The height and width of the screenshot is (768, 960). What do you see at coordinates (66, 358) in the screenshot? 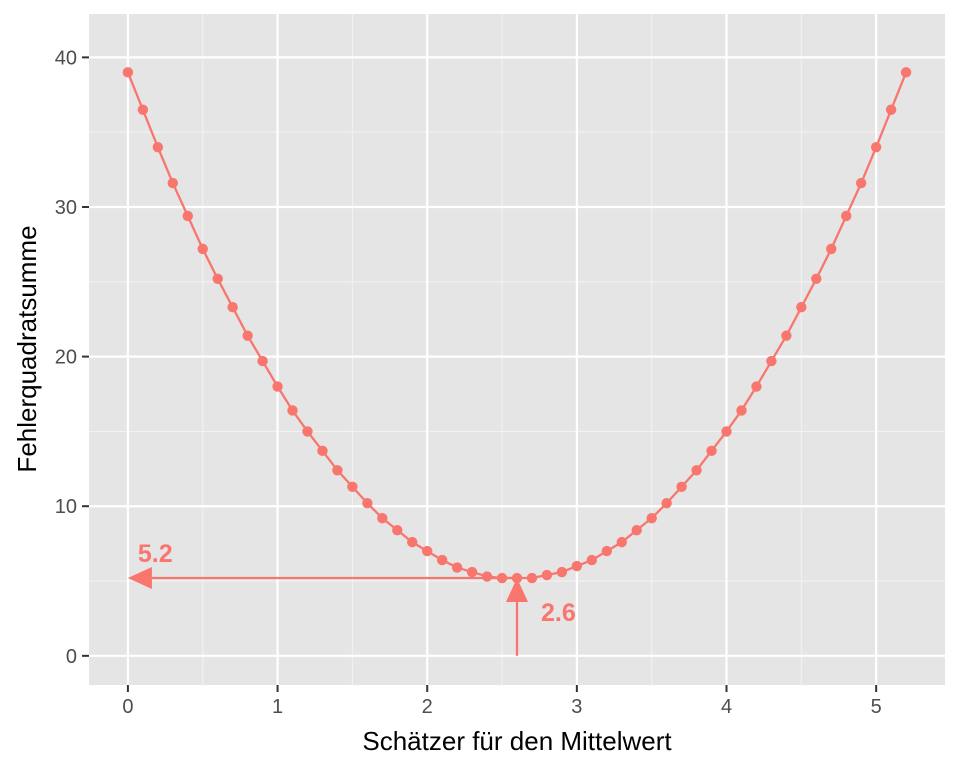
I see `y-tick-label: 20` at bounding box center [66, 358].